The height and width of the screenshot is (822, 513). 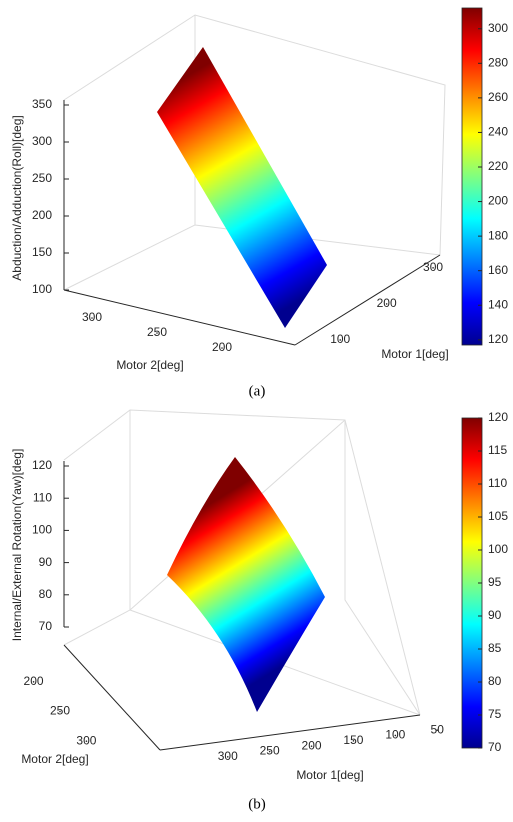 What do you see at coordinates (495, 615) in the screenshot?
I see `colorbar-tick-label: 90` at bounding box center [495, 615].